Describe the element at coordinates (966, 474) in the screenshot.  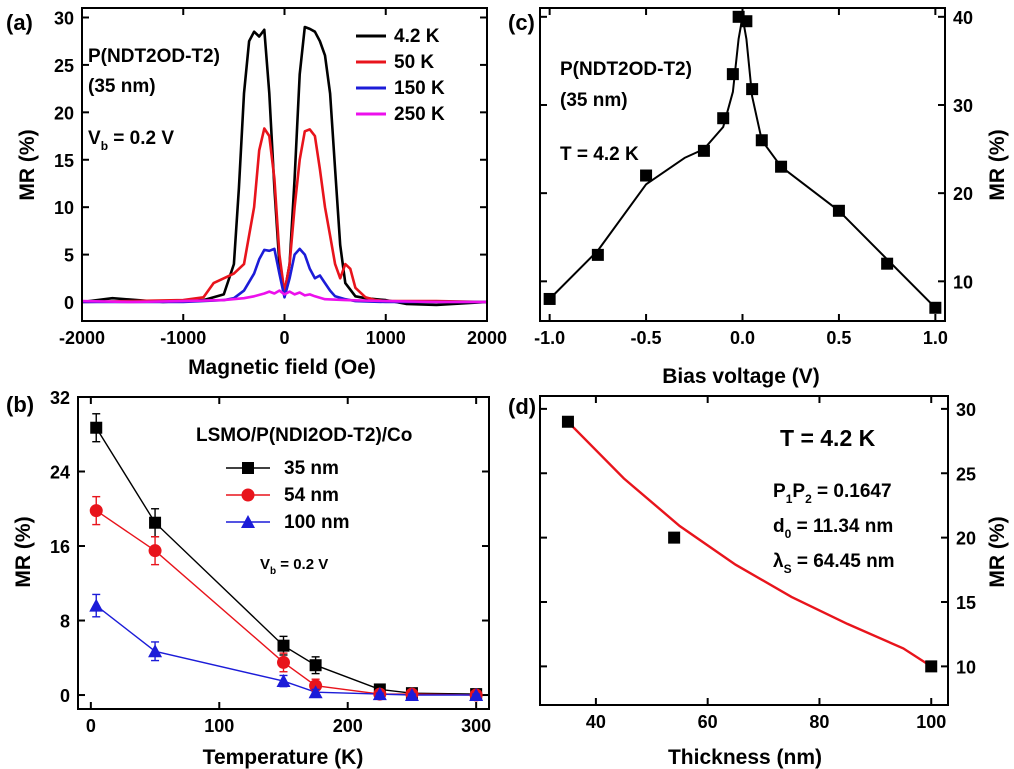
I see `panel-d-y-tick-label: 25` at that location.